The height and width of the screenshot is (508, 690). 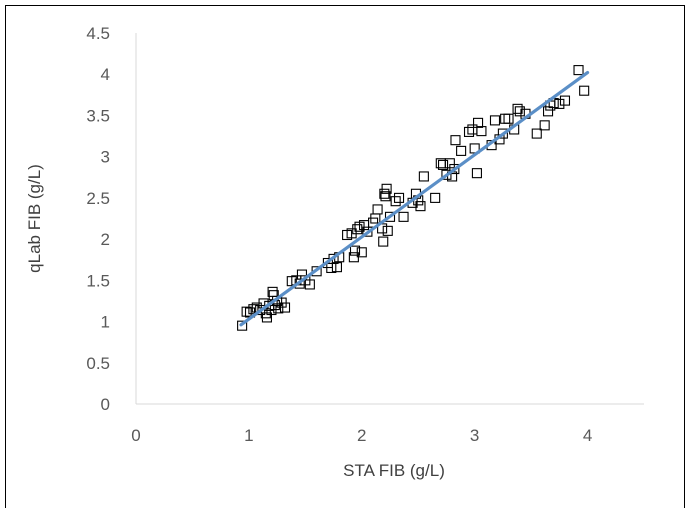 What do you see at coordinates (98, 33) in the screenshot?
I see `y-tick-label: 4.5` at bounding box center [98, 33].